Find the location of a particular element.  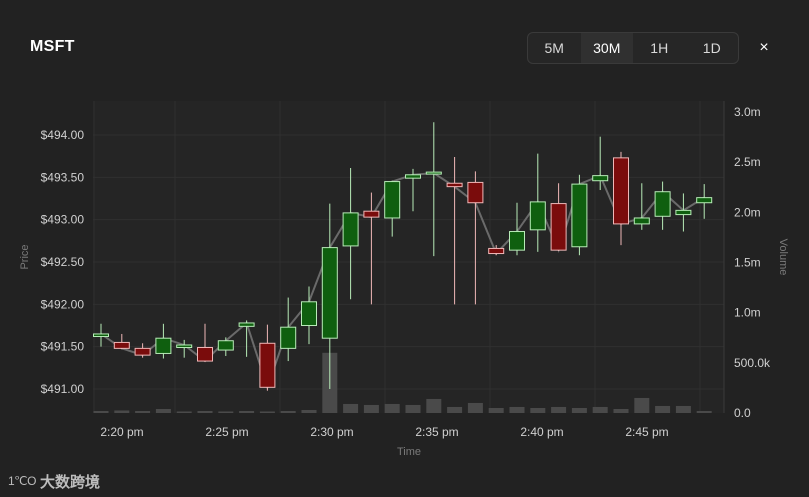

price-tick-label: $492.50 is located at coordinates (63, 262).